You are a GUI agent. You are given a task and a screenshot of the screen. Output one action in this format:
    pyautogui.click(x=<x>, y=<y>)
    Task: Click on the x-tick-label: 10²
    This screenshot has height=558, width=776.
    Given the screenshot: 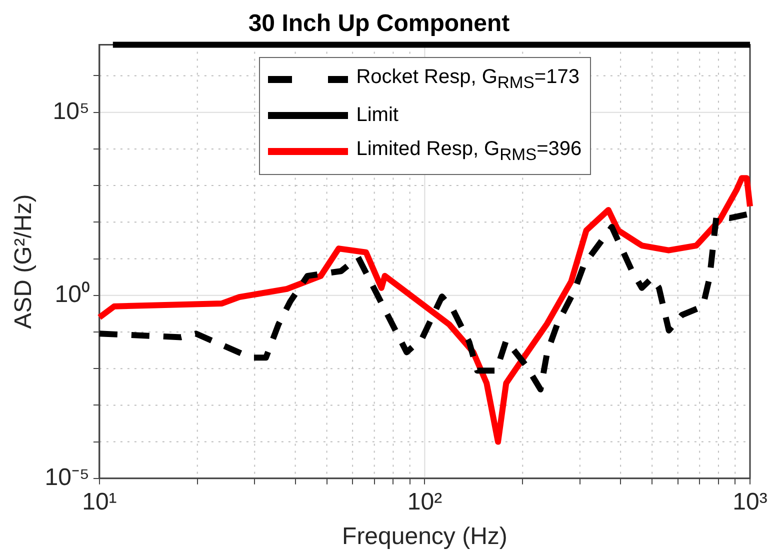 What is the action you would take?
    pyautogui.click(x=424, y=502)
    